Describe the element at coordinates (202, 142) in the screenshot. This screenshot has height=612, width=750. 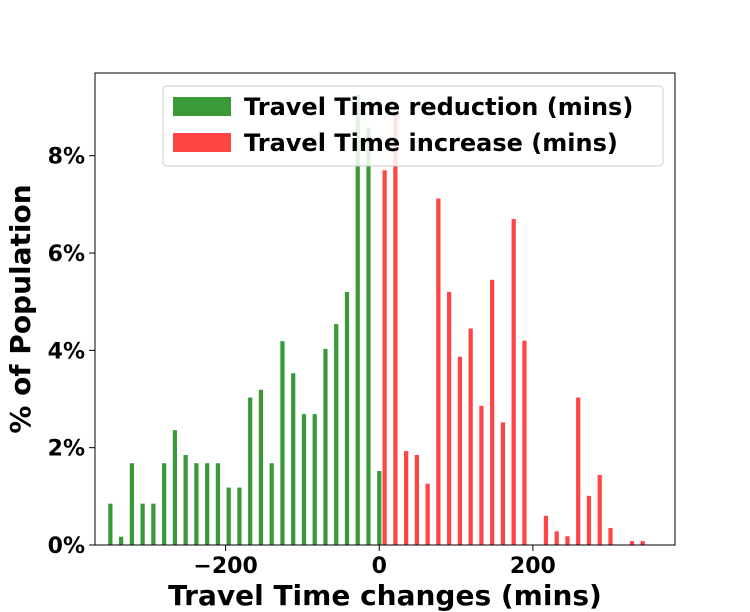
I see `legend-swatch-increase` at that location.